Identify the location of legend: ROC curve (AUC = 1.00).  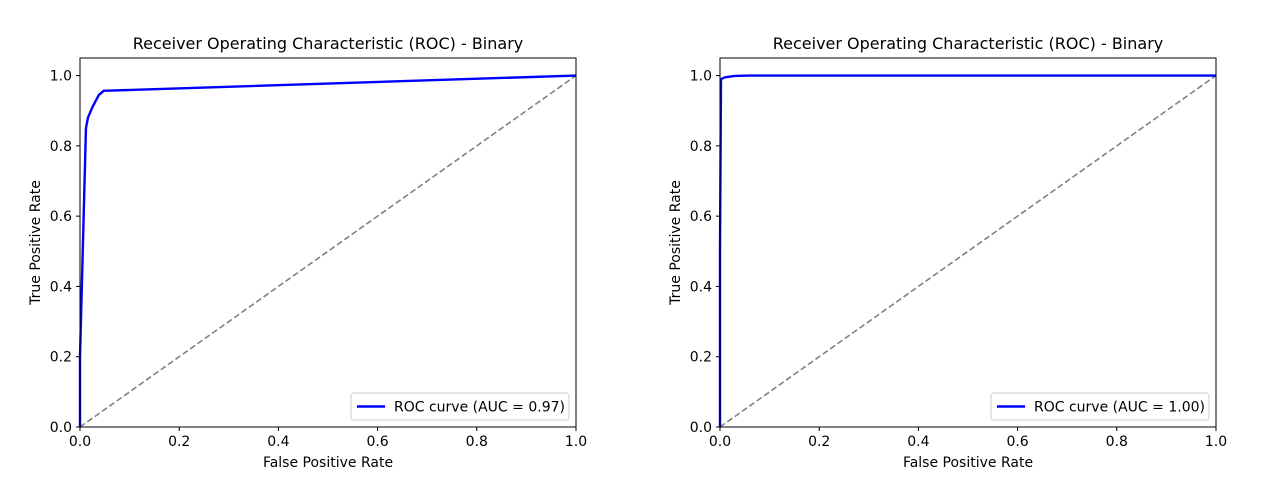
(1100, 406).